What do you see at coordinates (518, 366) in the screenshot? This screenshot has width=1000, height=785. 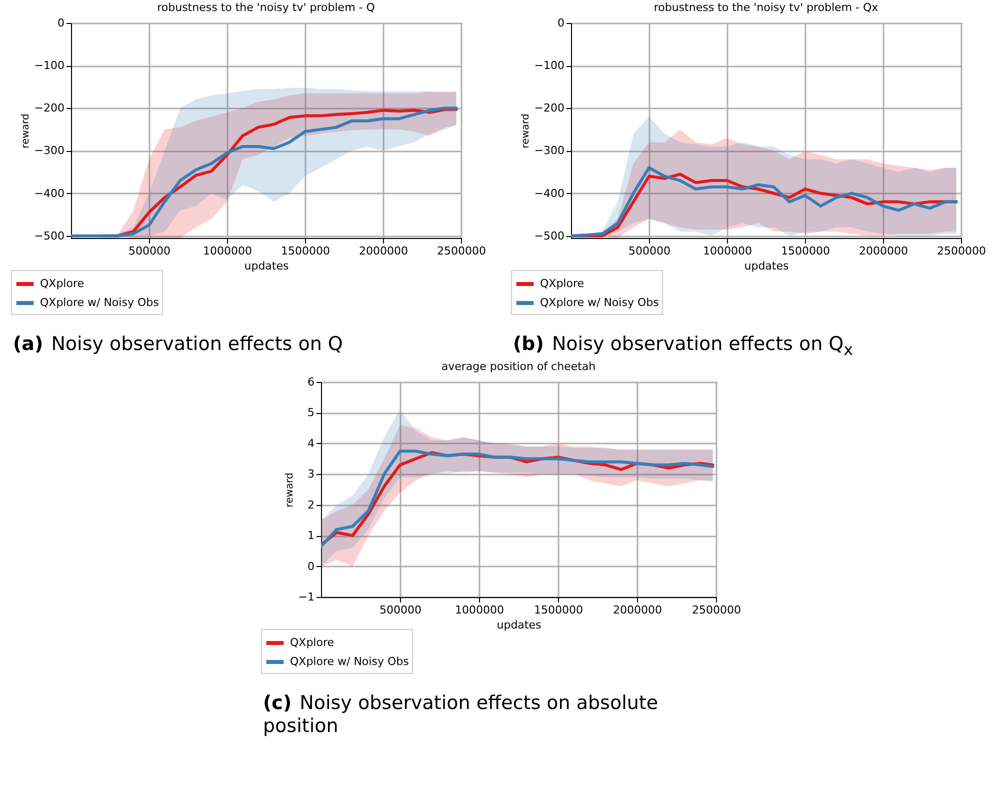 I see `chart-title: average position of cheetah` at bounding box center [518, 366].